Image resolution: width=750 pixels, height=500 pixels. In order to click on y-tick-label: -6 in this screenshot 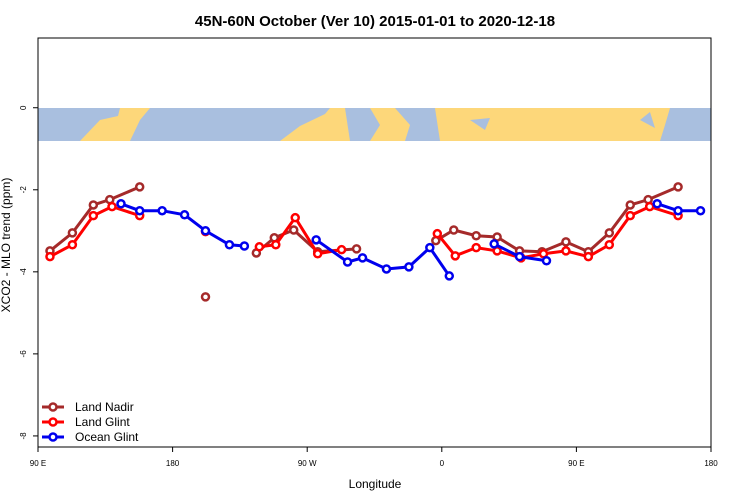, I will do `click(23, 354)`.